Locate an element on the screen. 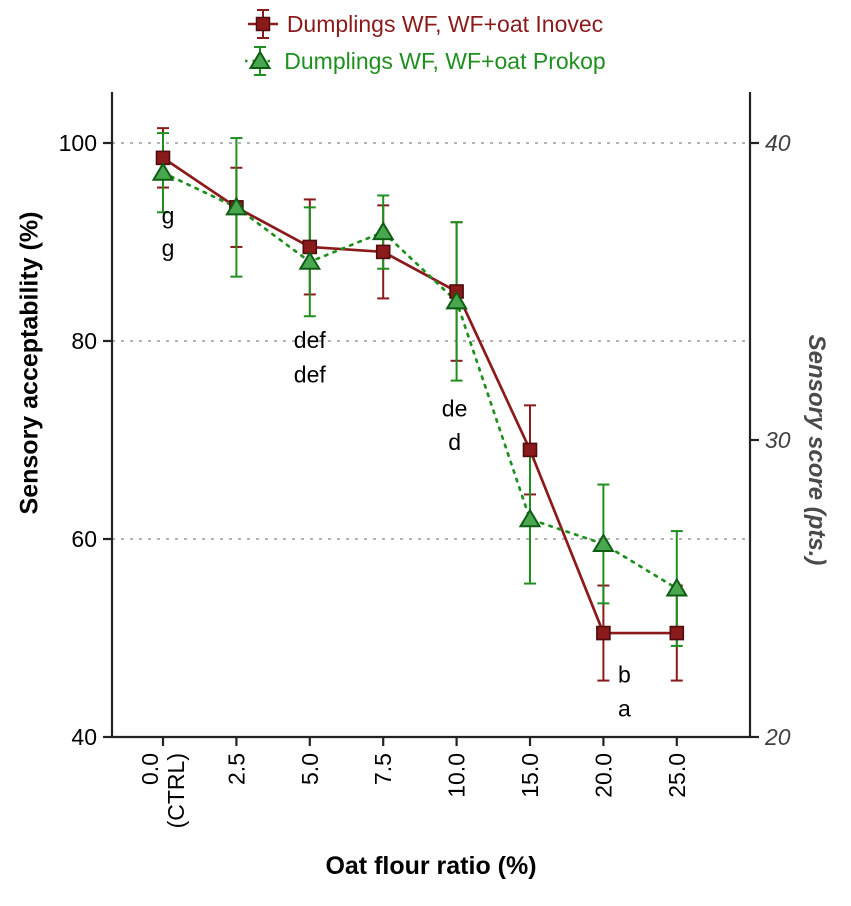 This screenshot has width=851, height=906. x-tick-label: 25.0 is located at coordinates (677, 775).